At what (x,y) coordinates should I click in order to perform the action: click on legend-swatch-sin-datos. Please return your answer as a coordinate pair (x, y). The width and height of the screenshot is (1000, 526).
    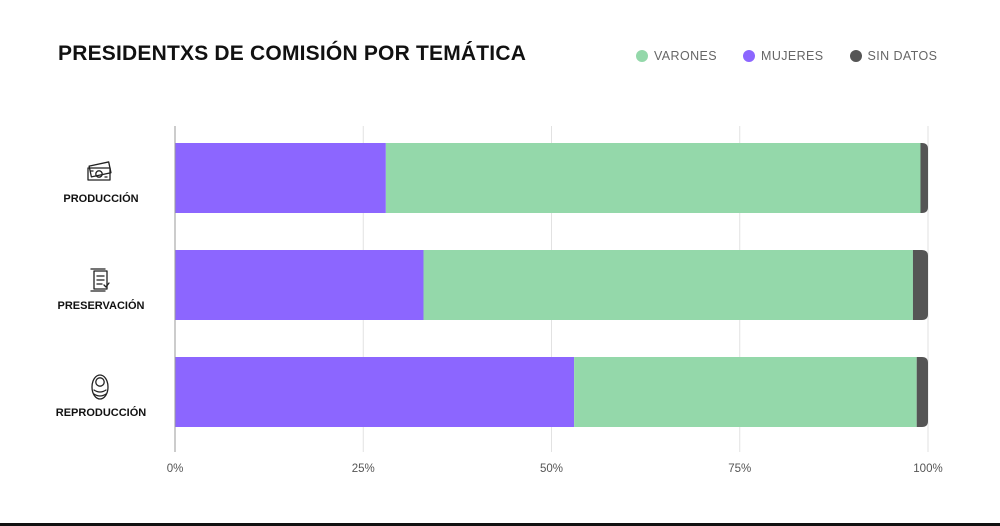
    Looking at the image, I should click on (855, 56).